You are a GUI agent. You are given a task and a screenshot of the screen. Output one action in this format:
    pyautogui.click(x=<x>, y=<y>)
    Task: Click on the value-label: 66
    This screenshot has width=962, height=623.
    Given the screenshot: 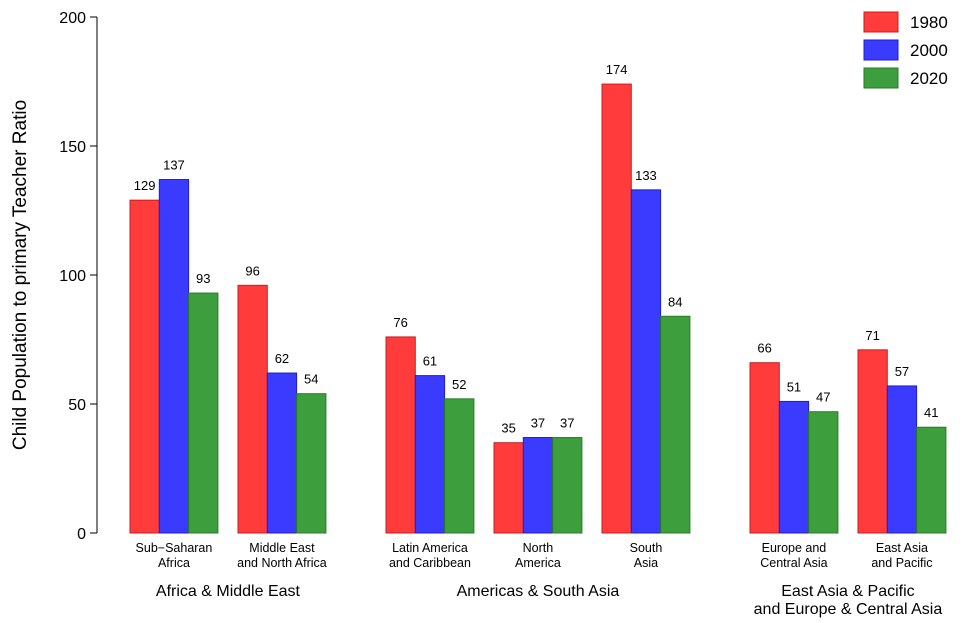 What is the action you would take?
    pyautogui.click(x=764, y=348)
    